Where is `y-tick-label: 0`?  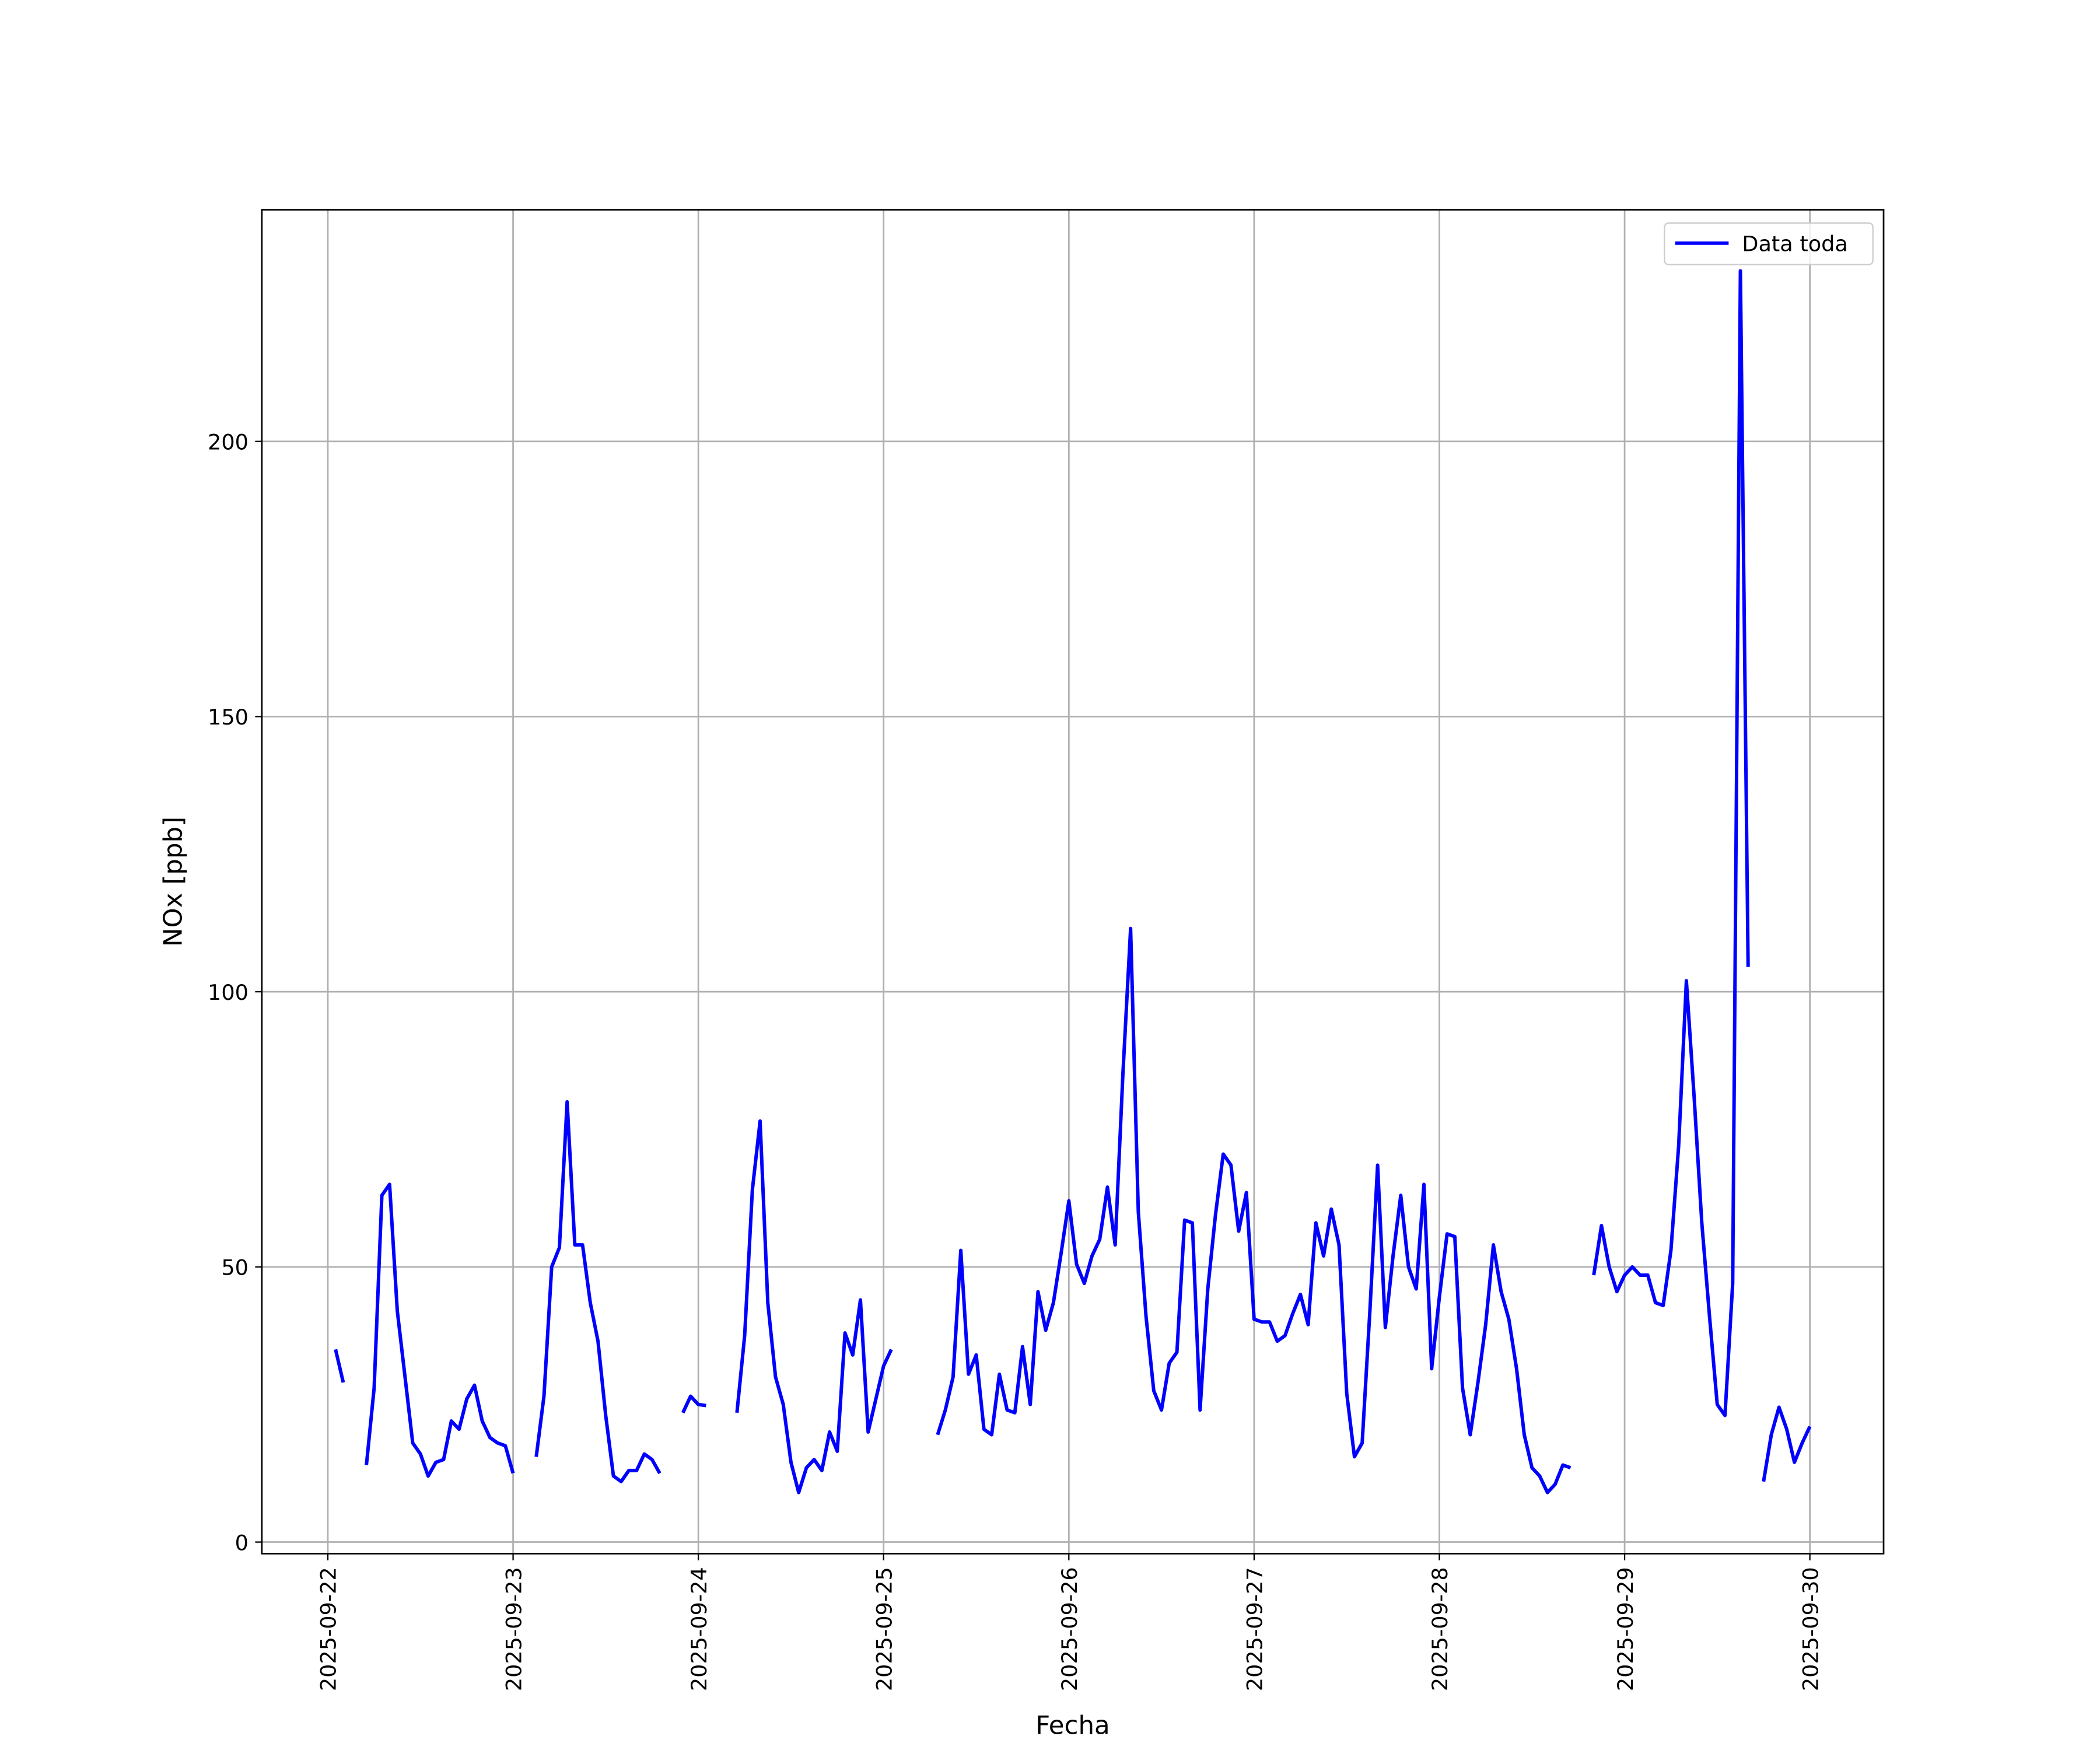 y-tick-label: 0 is located at coordinates (242, 1542).